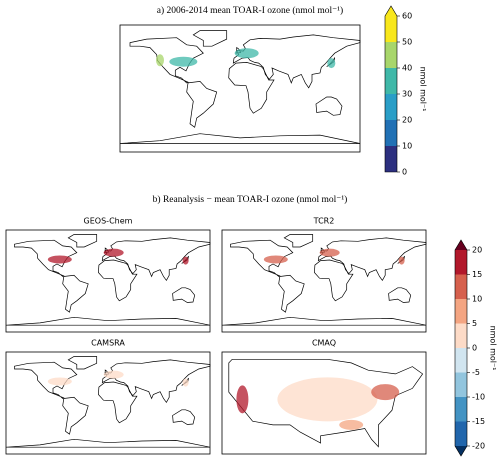 Image resolution: width=500 pixels, height=462 pixels. What do you see at coordinates (407, 42) in the screenshot?
I see `colorbar-tick-label: 50` at bounding box center [407, 42].